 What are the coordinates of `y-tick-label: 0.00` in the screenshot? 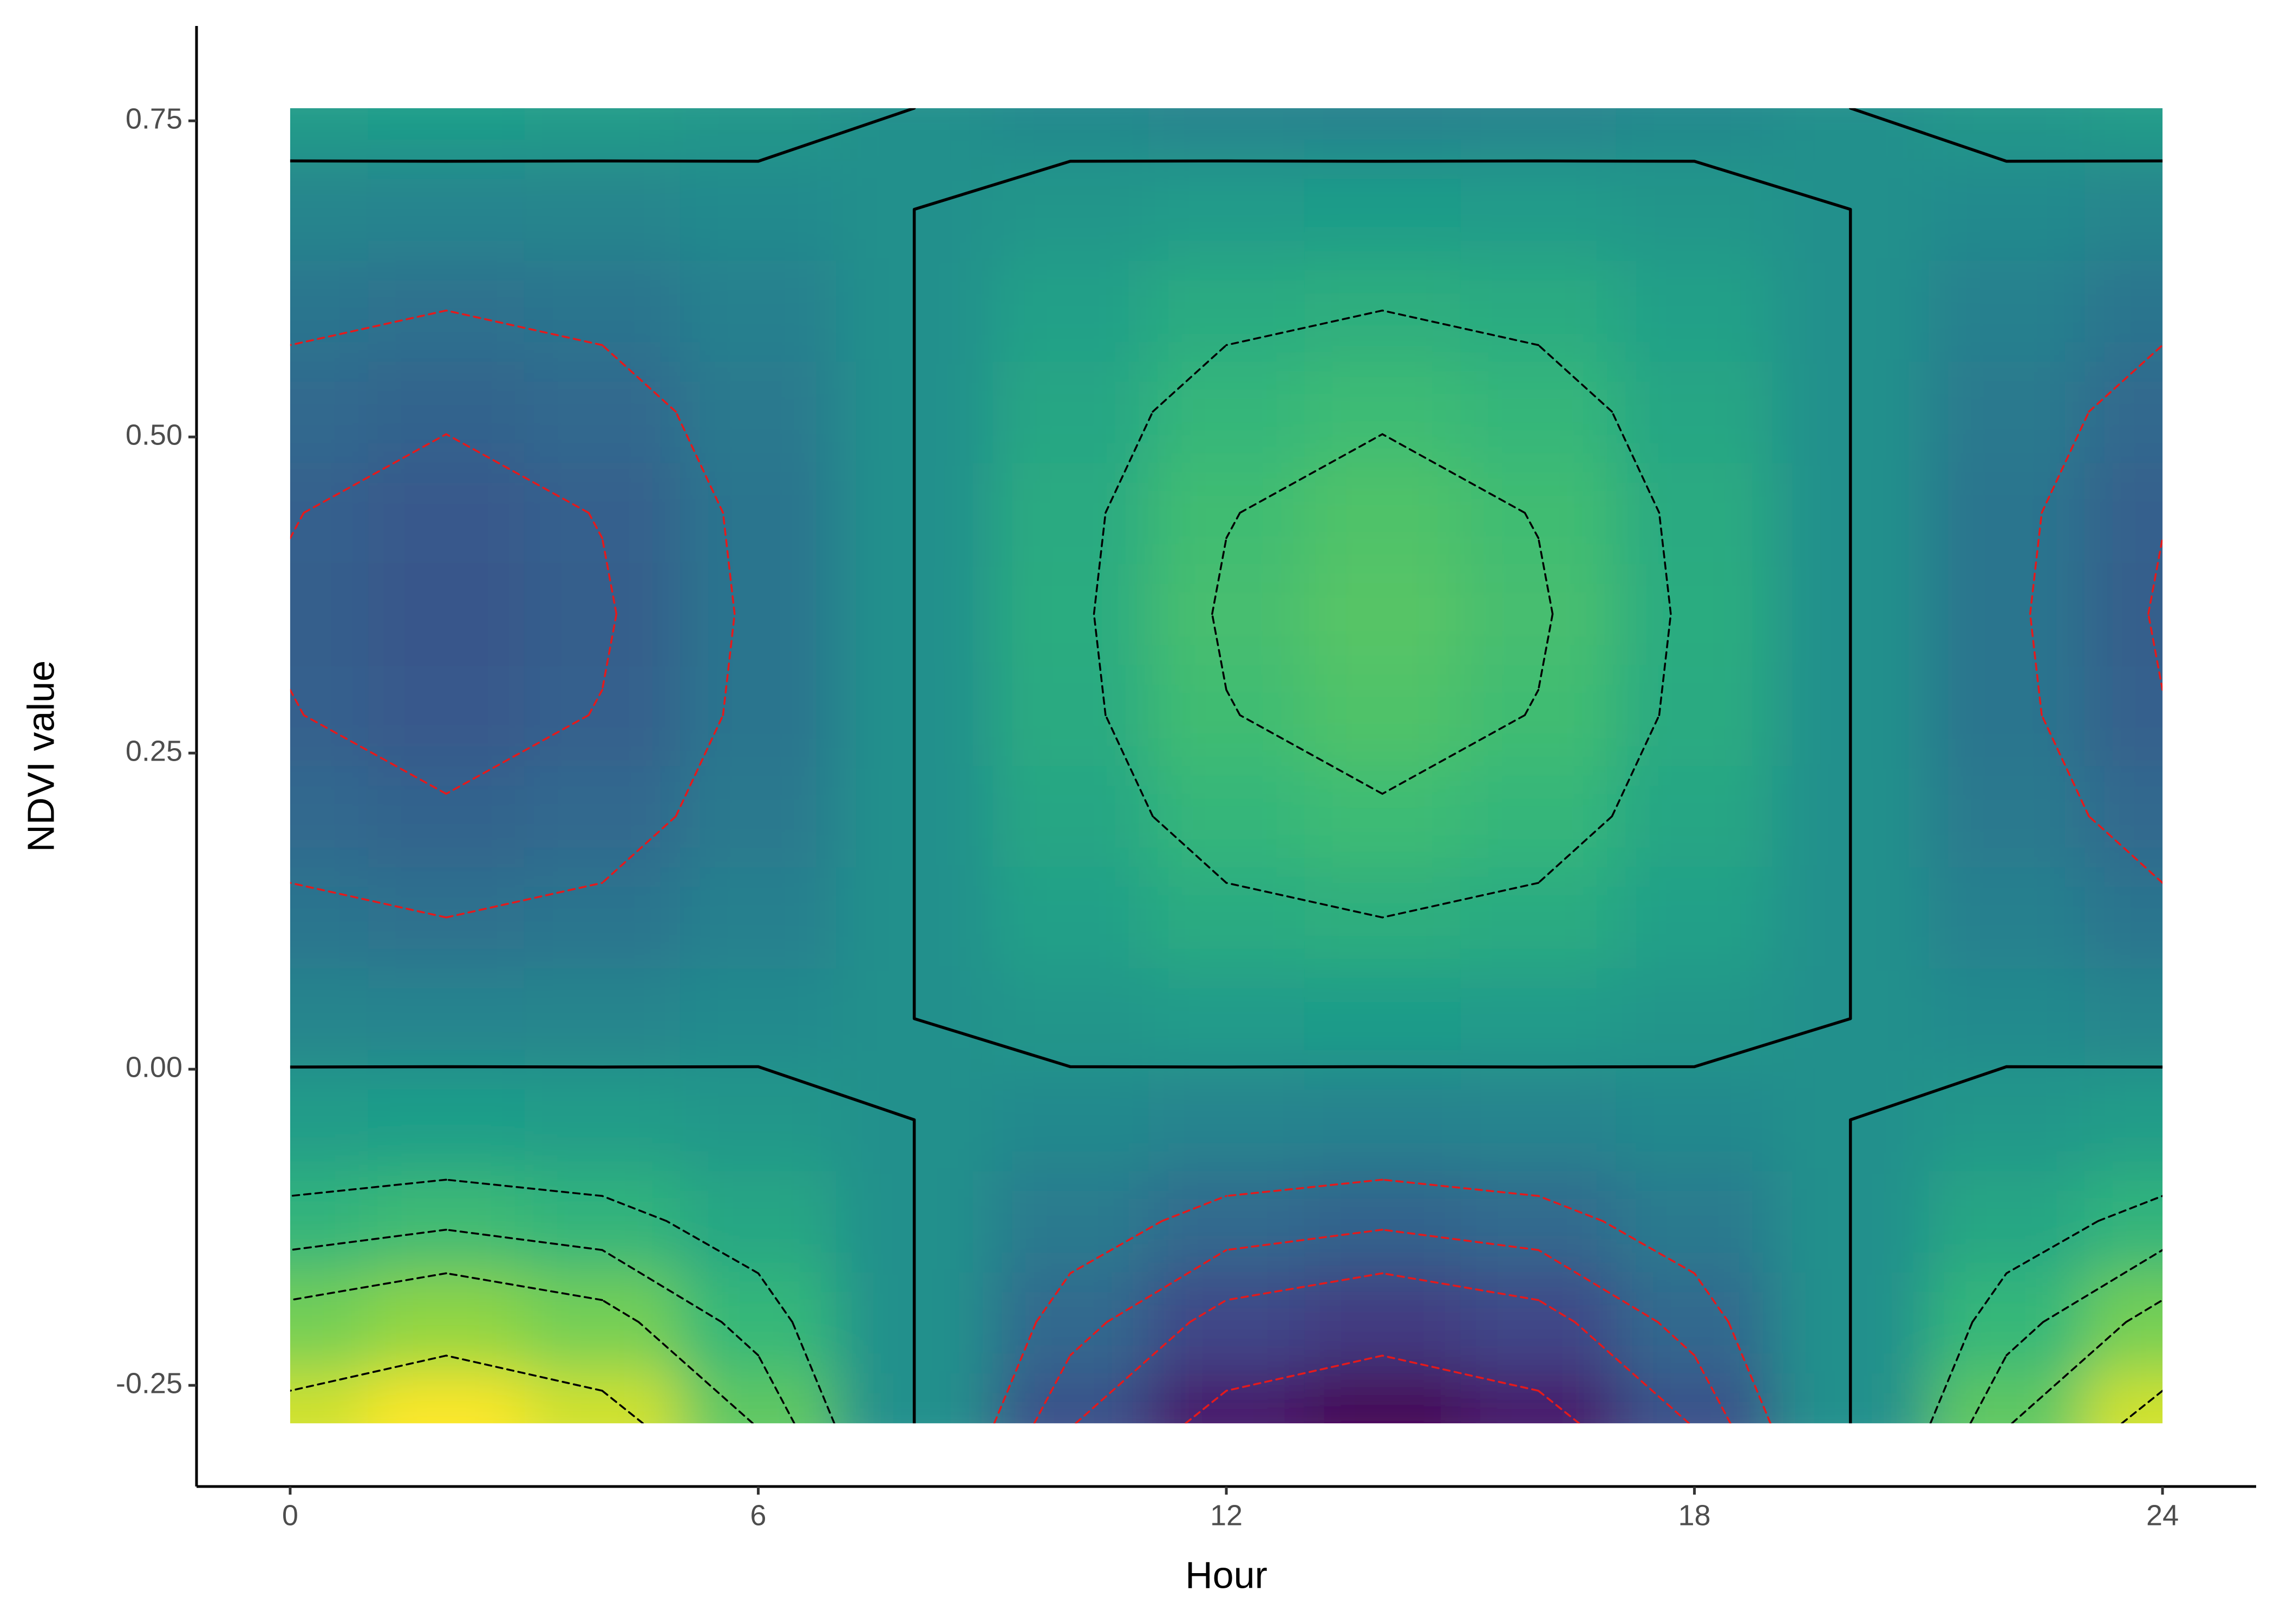 It's located at (154, 1067).